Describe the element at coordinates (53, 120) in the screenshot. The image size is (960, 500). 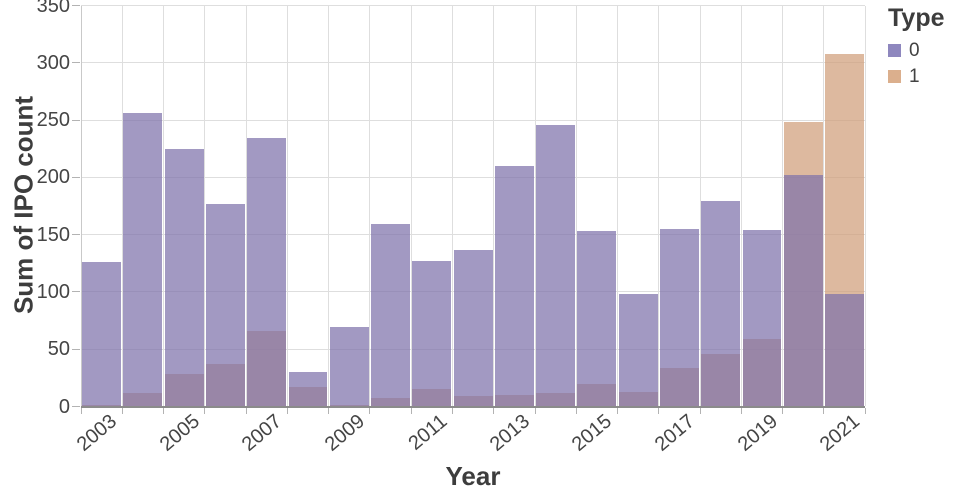
I see `y-tick-label-250: 250` at that location.